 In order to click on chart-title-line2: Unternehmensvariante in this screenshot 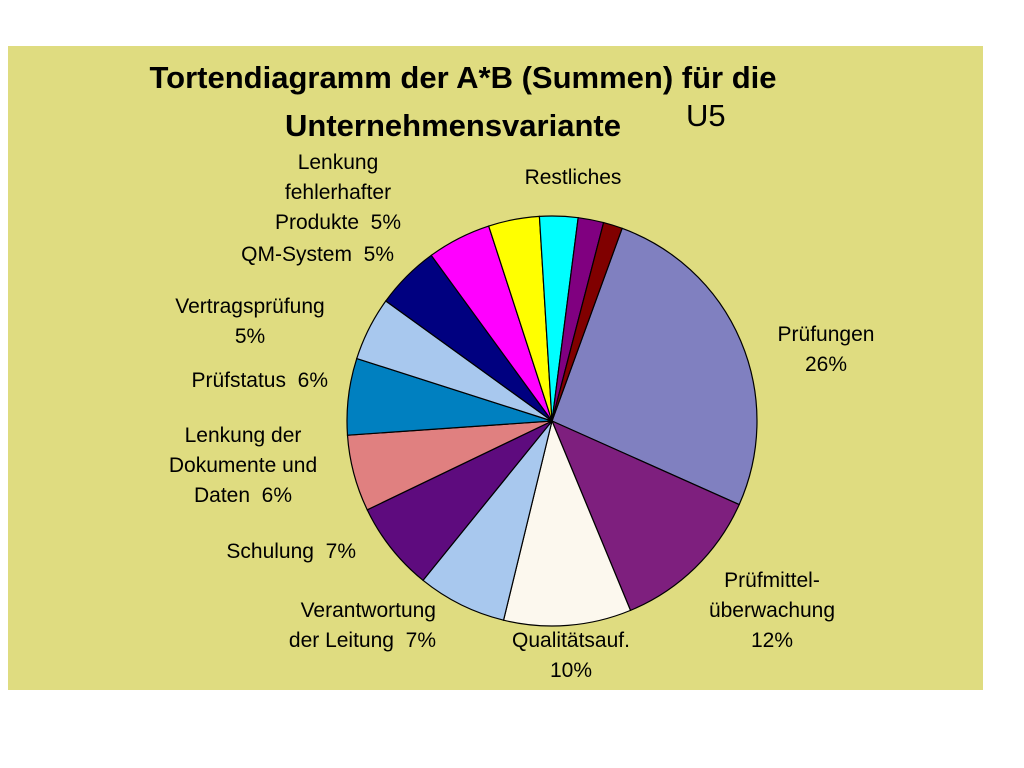, I will do `click(453, 125)`.